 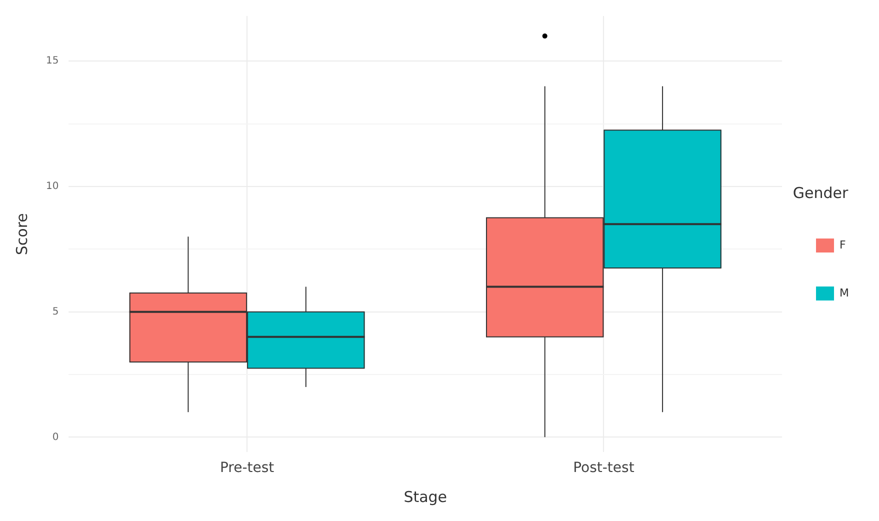 What do you see at coordinates (843, 245) in the screenshot?
I see `legend-label: F` at bounding box center [843, 245].